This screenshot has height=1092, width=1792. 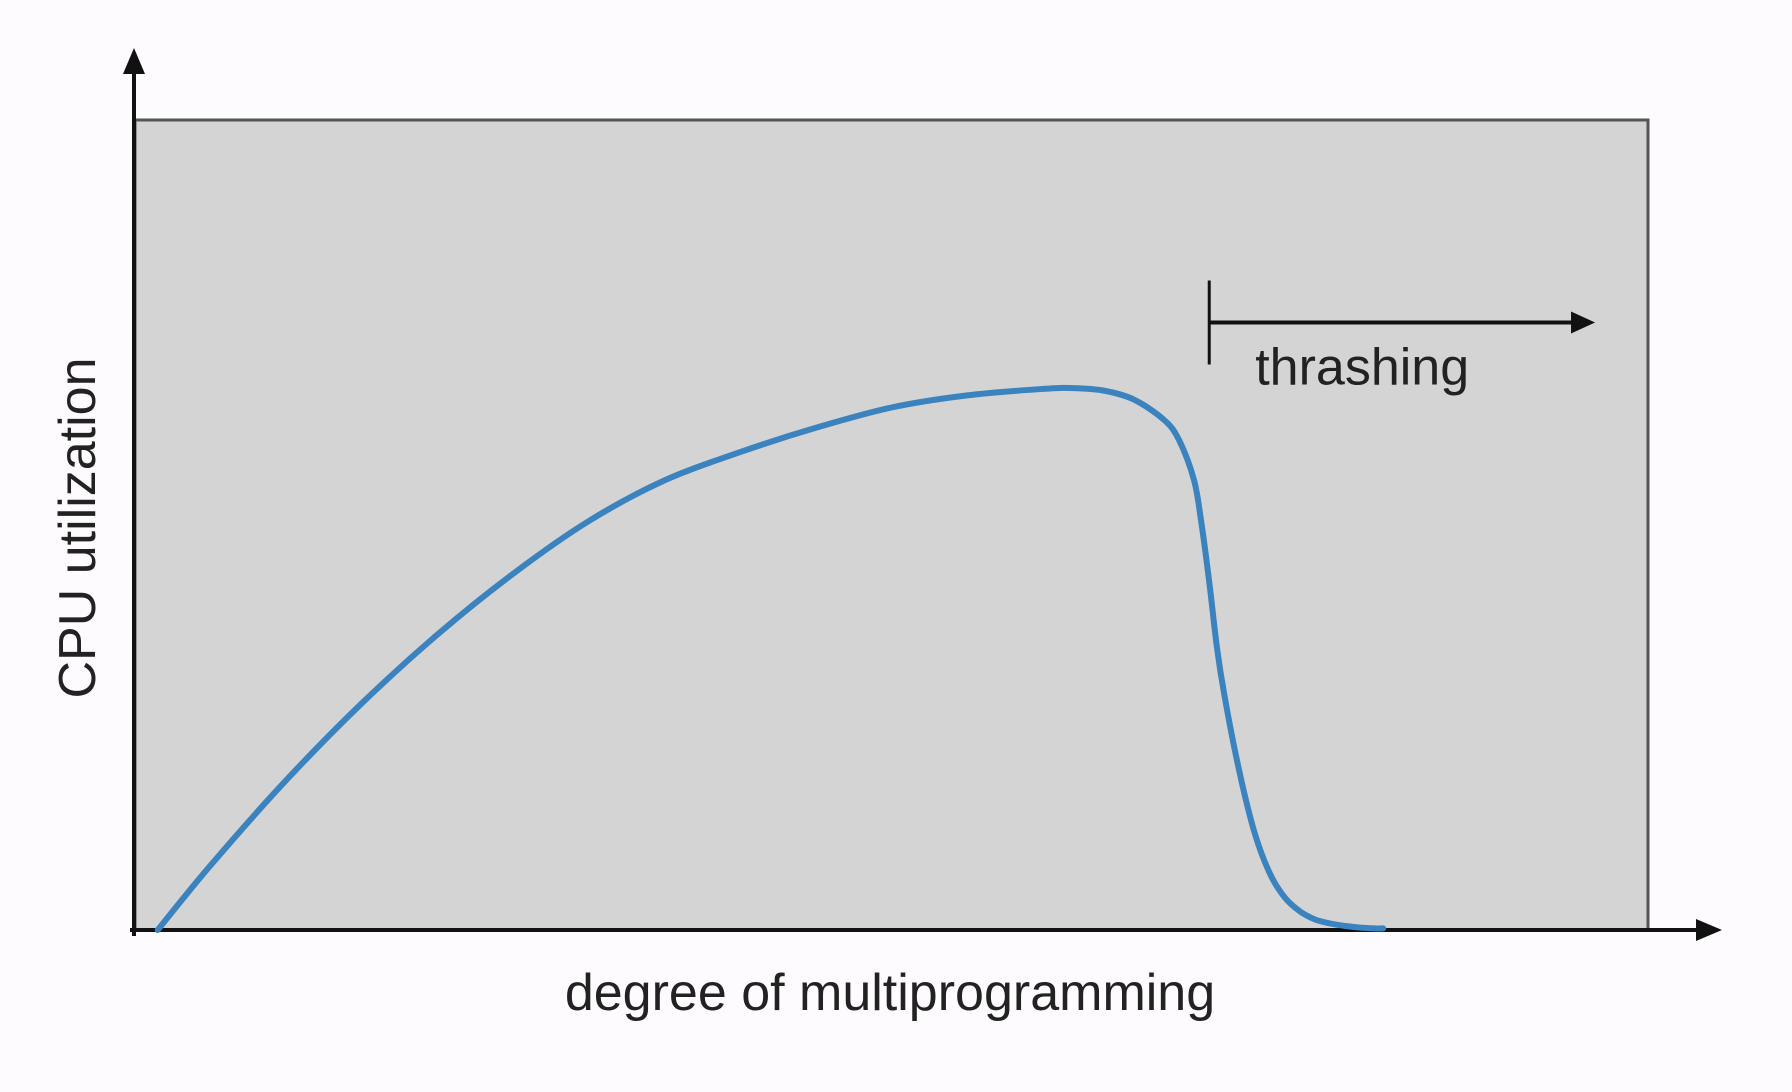 What do you see at coordinates (78, 527) in the screenshot?
I see `y-axis-title: CPU utilization` at bounding box center [78, 527].